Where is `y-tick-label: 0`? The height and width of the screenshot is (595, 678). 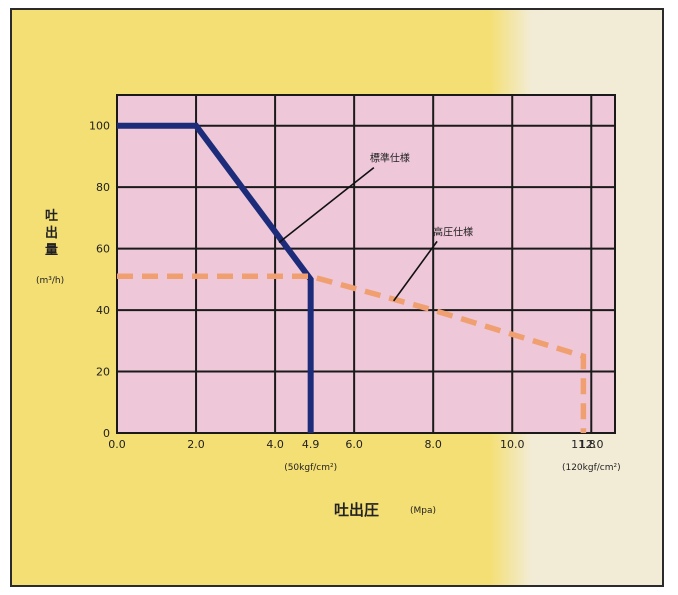 y-tick-label: 0 is located at coordinates (106, 433).